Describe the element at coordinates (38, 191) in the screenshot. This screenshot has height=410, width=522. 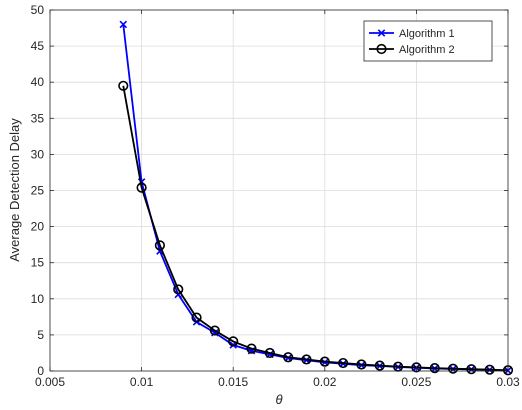
I see `y-tick-label: 25` at that location.